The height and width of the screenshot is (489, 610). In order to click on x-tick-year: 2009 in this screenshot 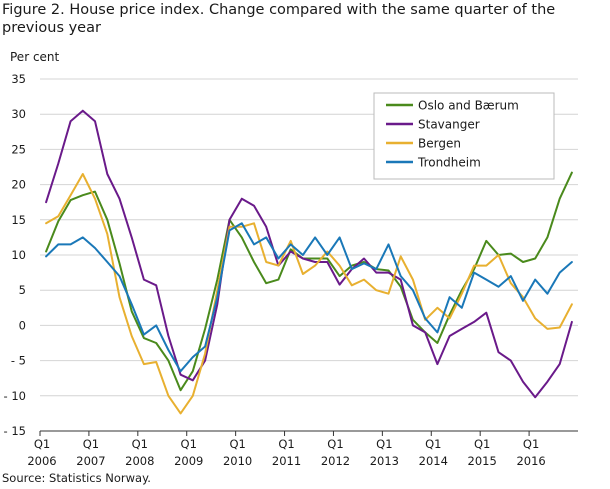, I will do `click(188, 461)`.